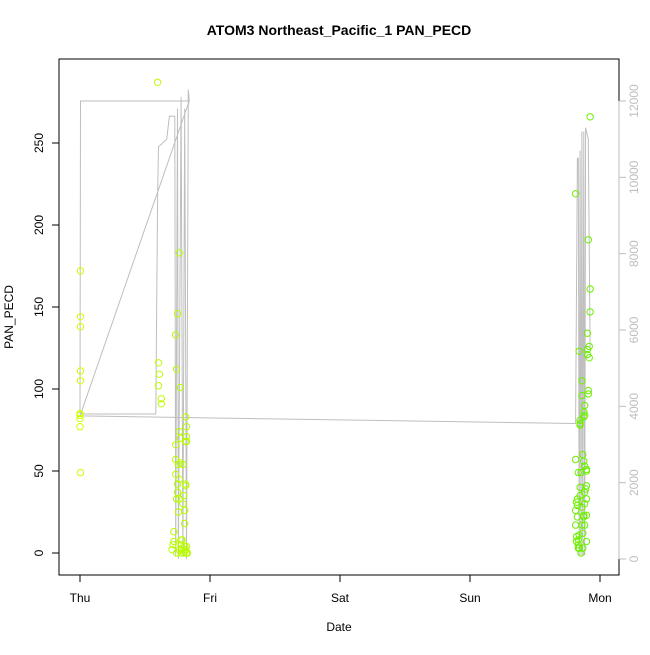 This screenshot has width=650, height=655. What do you see at coordinates (39, 225) in the screenshot?
I see `y-tick-label: 200` at bounding box center [39, 225].